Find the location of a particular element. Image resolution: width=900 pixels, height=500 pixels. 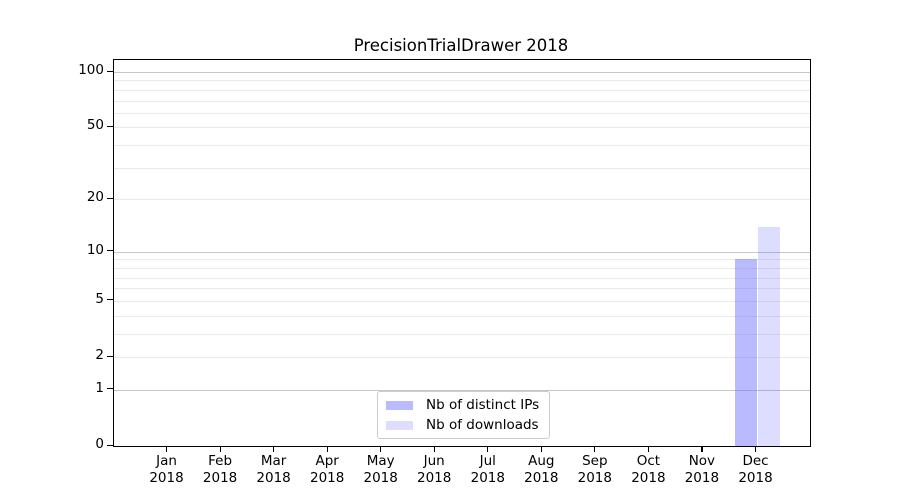

x-tick-mark-may is located at coordinates (381, 449).